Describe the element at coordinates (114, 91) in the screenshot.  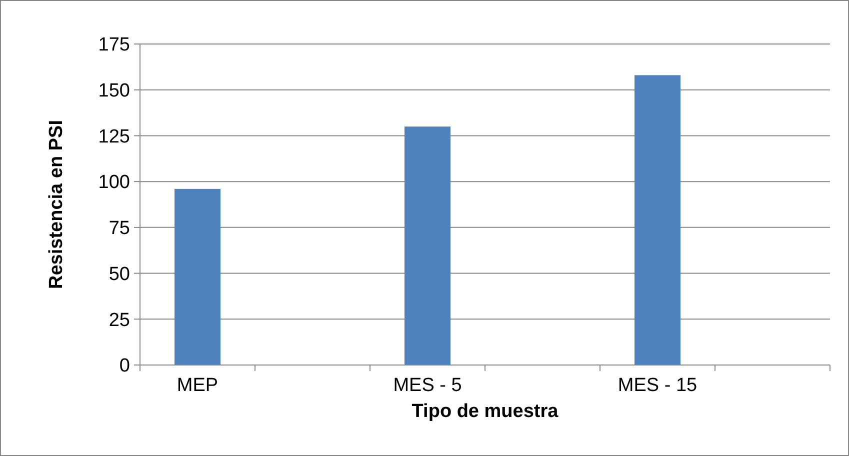
I see `y-tick-label: 150` at that location.